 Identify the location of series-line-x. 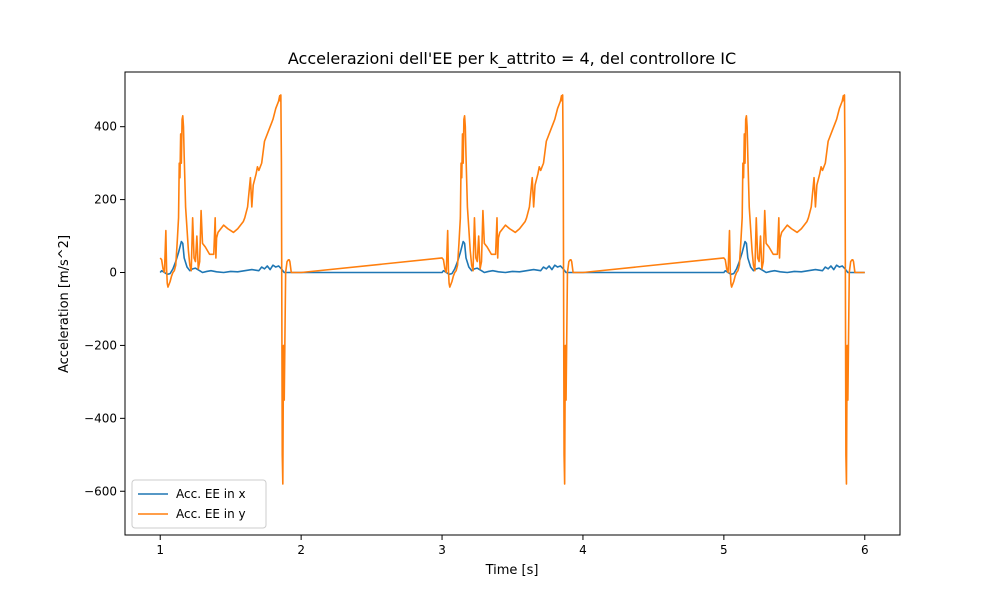
(512, 258).